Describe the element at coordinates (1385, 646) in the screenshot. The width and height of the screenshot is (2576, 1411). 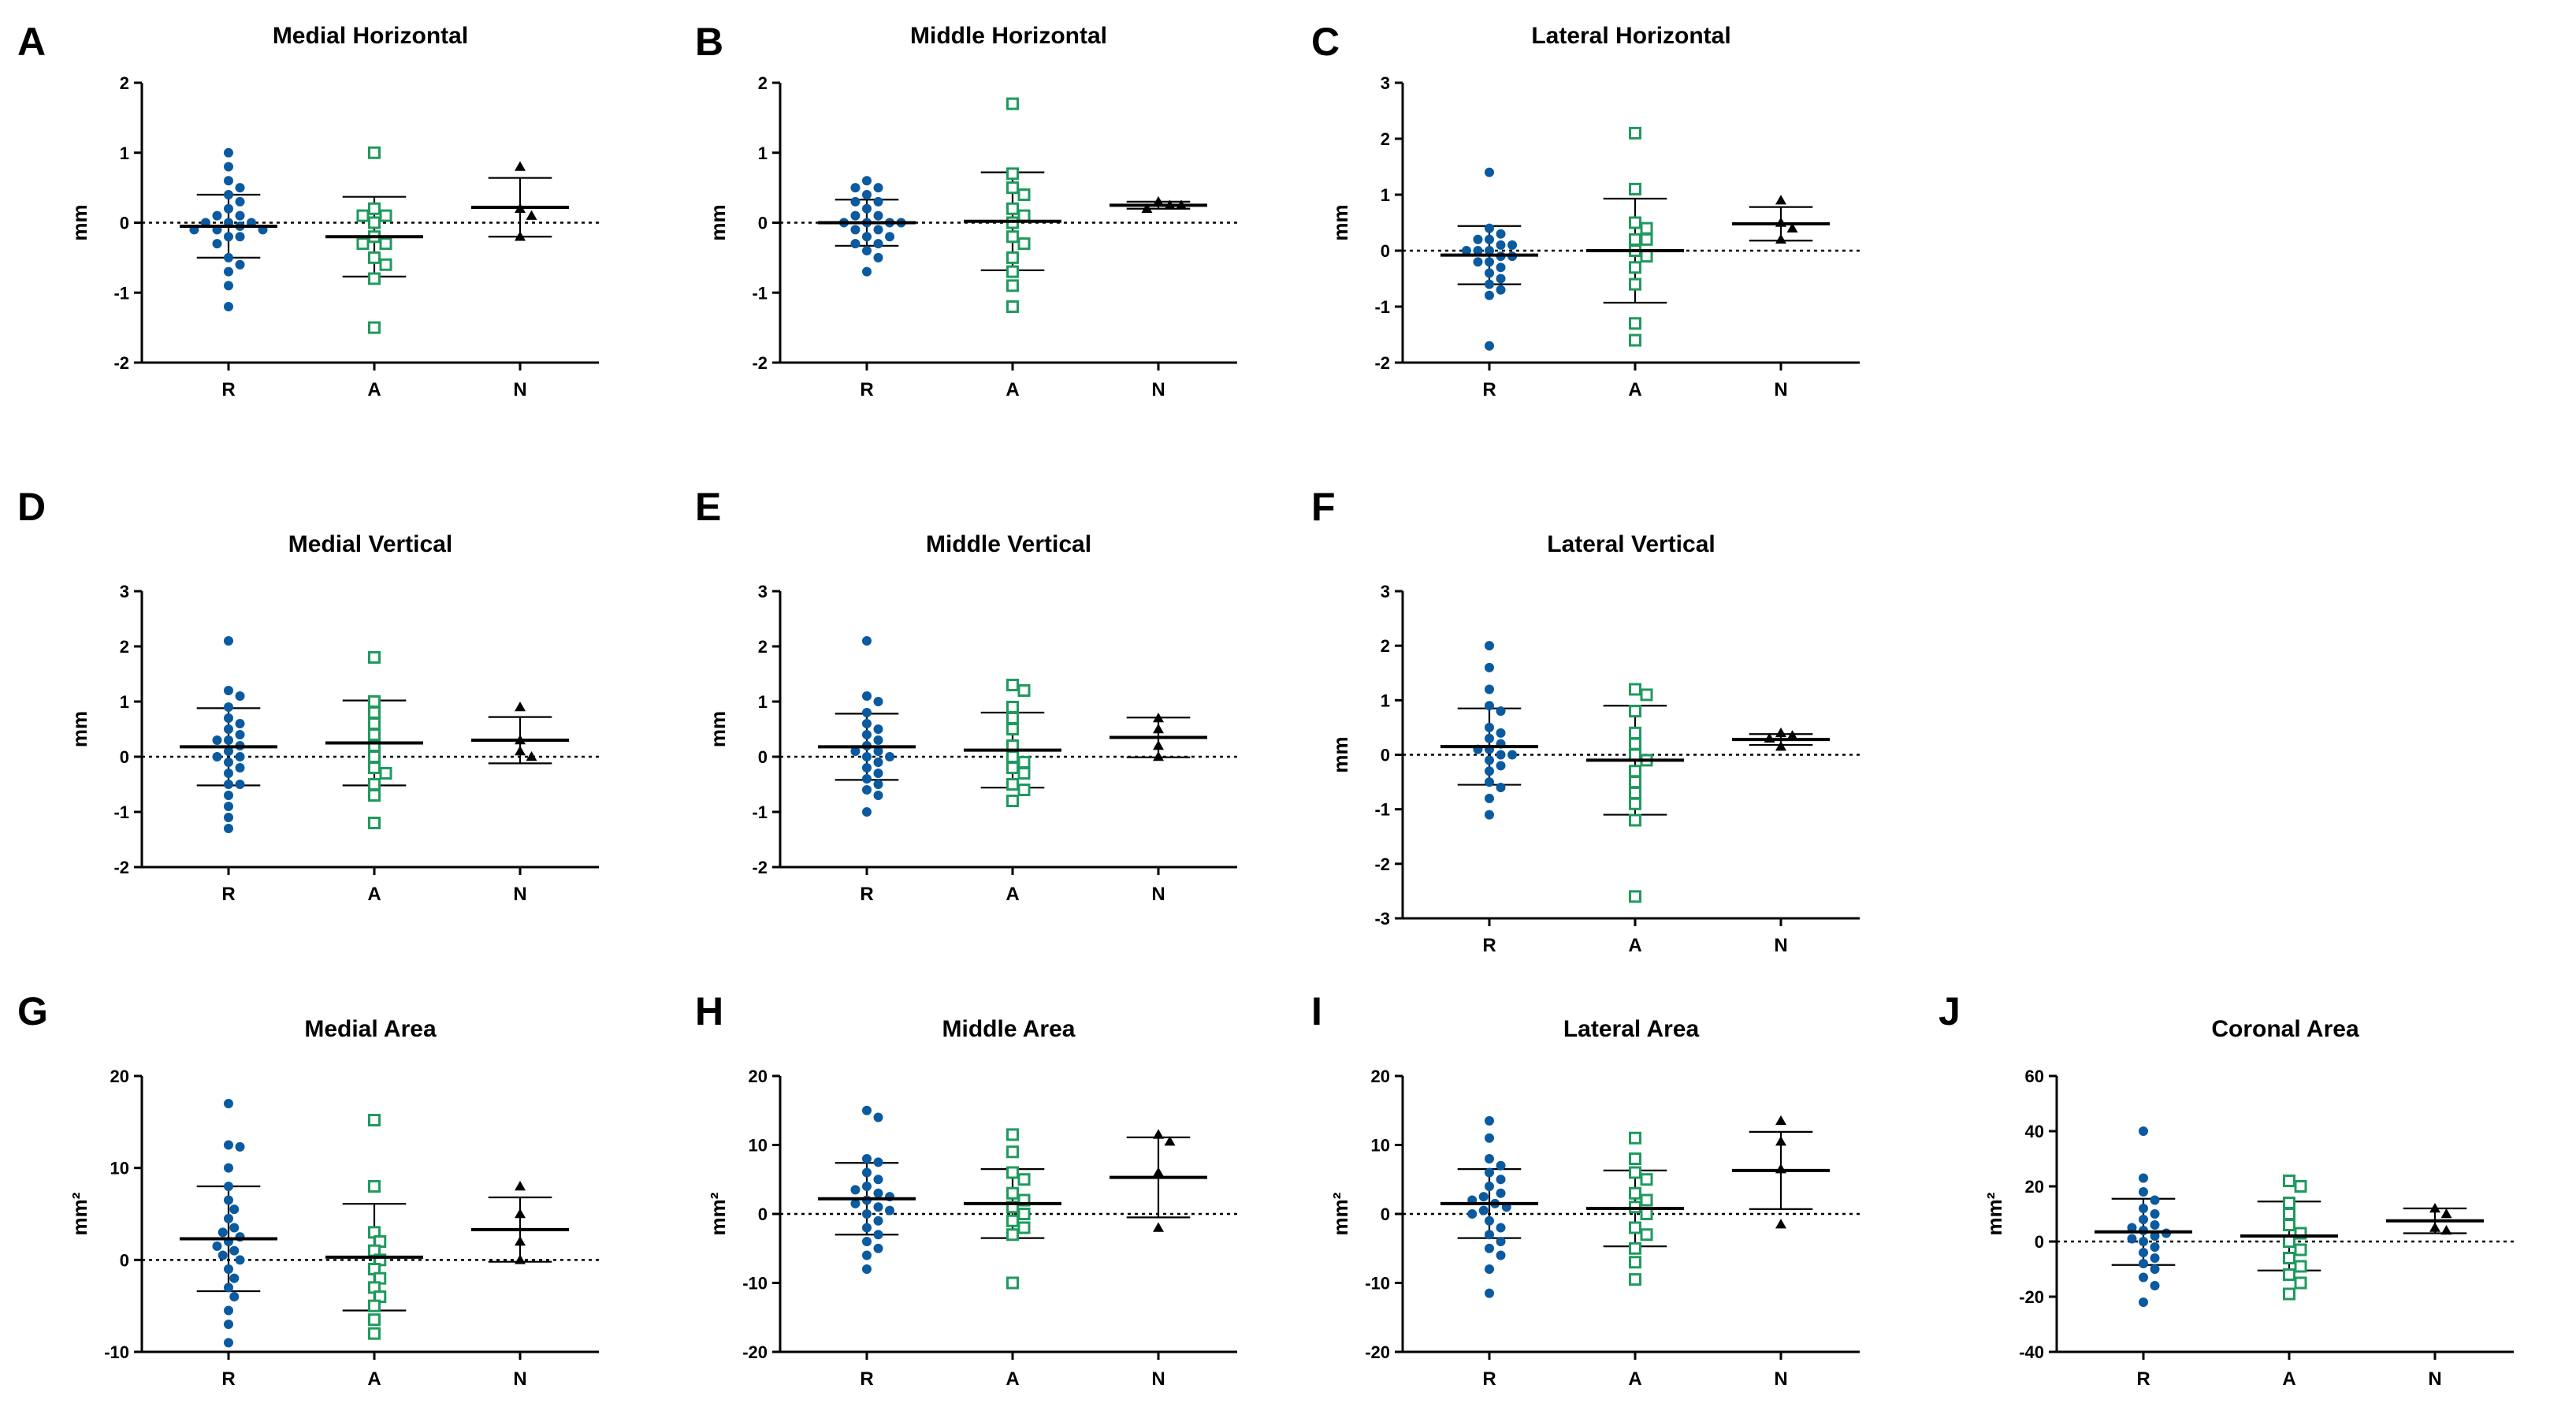
I see `y-tick-label: 2` at that location.